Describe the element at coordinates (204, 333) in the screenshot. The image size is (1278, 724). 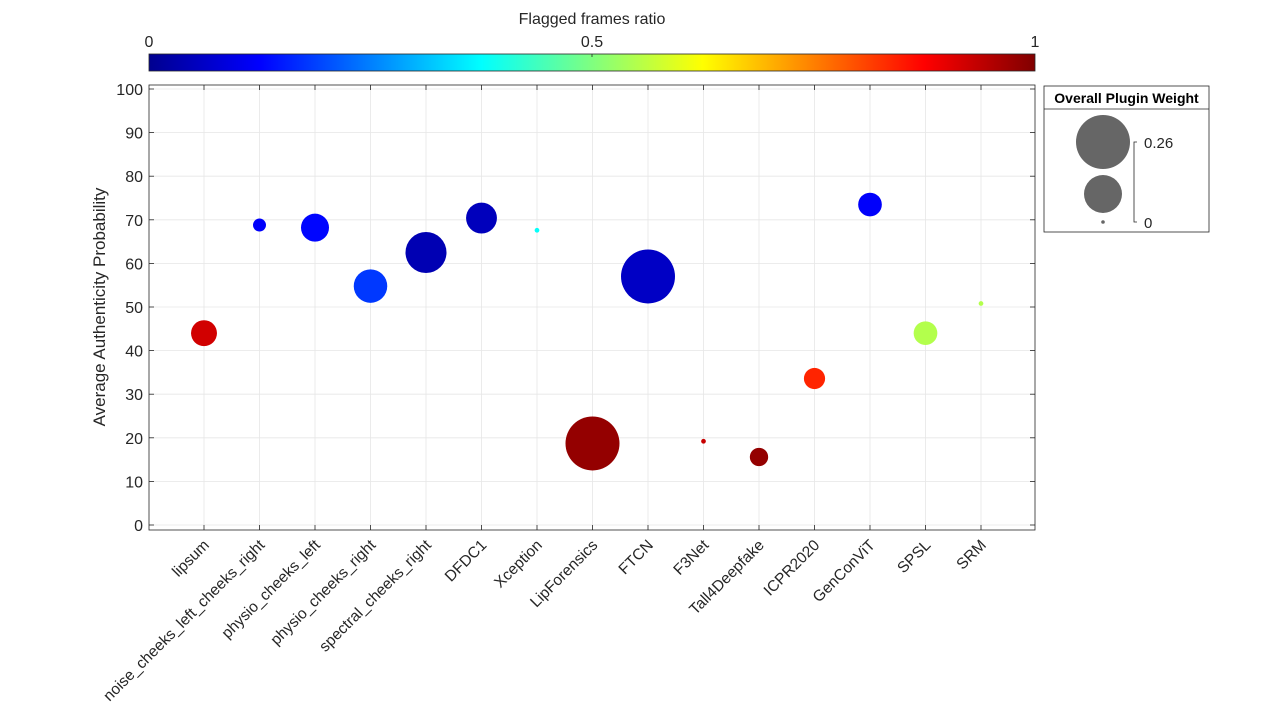
I see `bubble-lipsum` at that location.